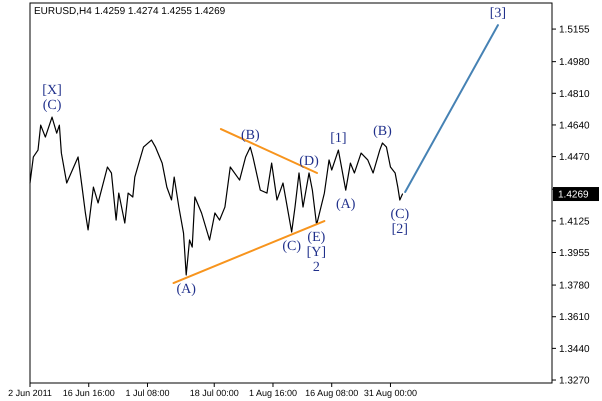  Describe the element at coordinates (574, 195) in the screenshot. I see `text: 1.4269` at that location.